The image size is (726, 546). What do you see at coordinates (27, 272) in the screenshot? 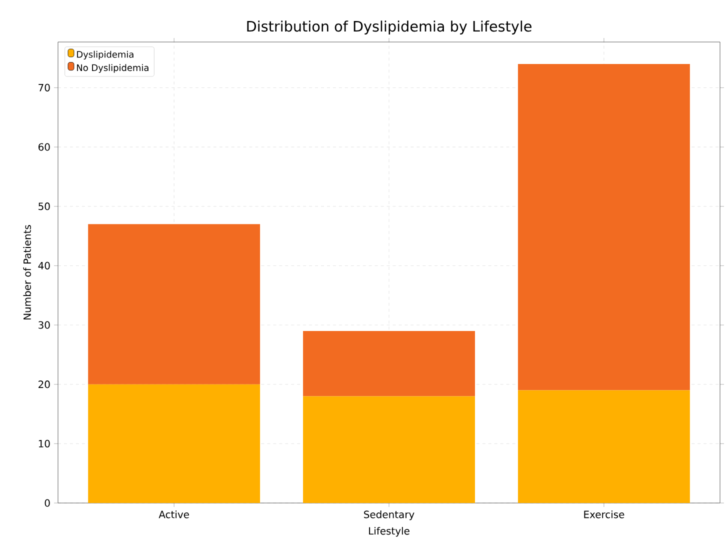
I see `y-axis-title: Number of Patients` at bounding box center [27, 272].